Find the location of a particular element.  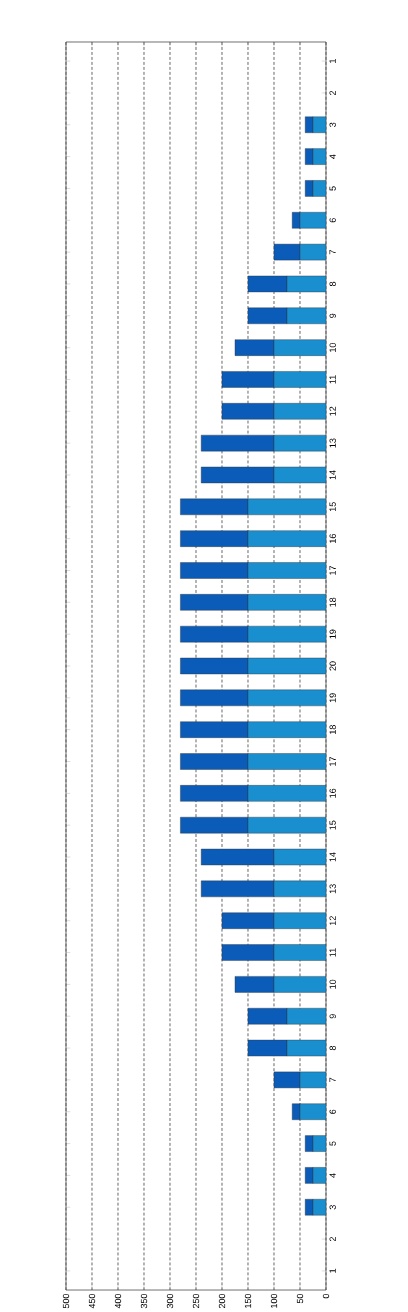

x-tick-label: 400 is located at coordinates (118, 1301).